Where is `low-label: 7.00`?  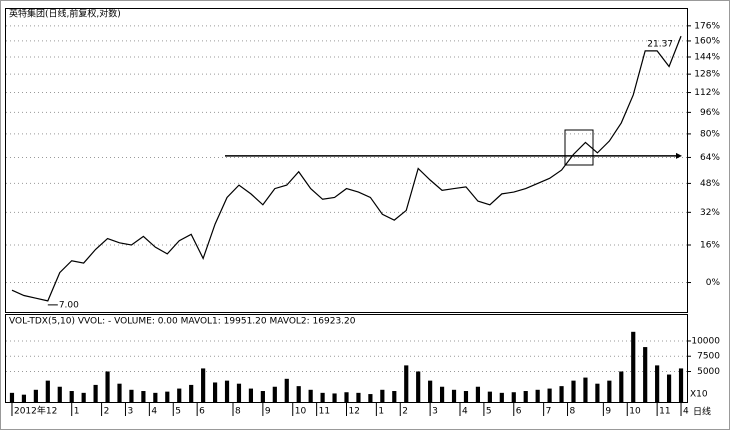 low-label: 7.00 is located at coordinates (69, 305).